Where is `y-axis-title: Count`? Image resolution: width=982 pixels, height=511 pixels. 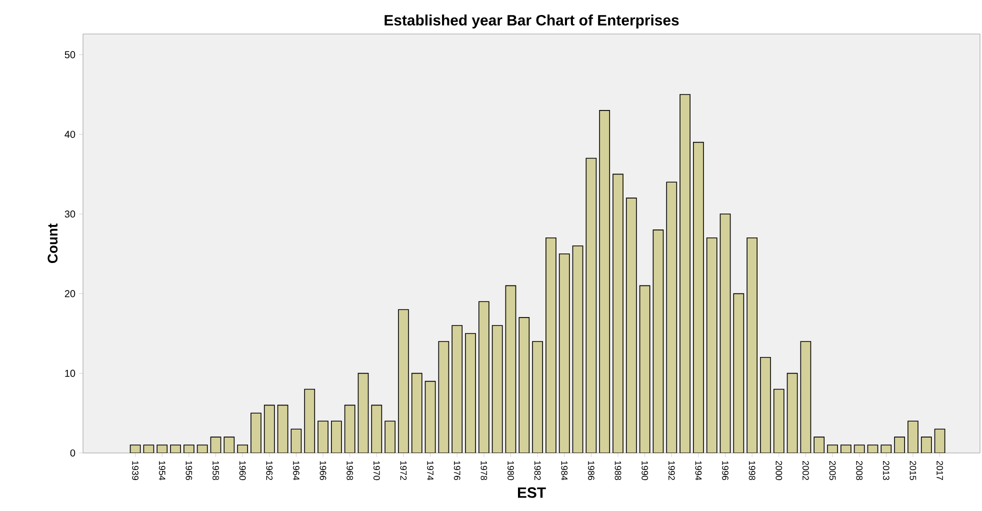
y-axis-title: Count is located at coordinates (53, 244).